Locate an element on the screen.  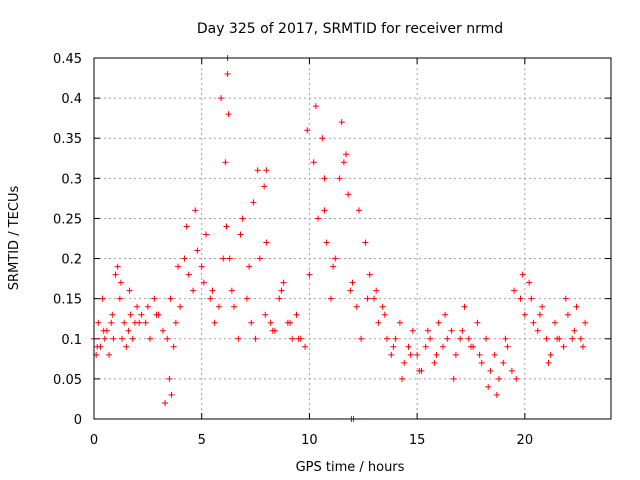
y-tick-label: 0.25 is located at coordinates (67, 219).